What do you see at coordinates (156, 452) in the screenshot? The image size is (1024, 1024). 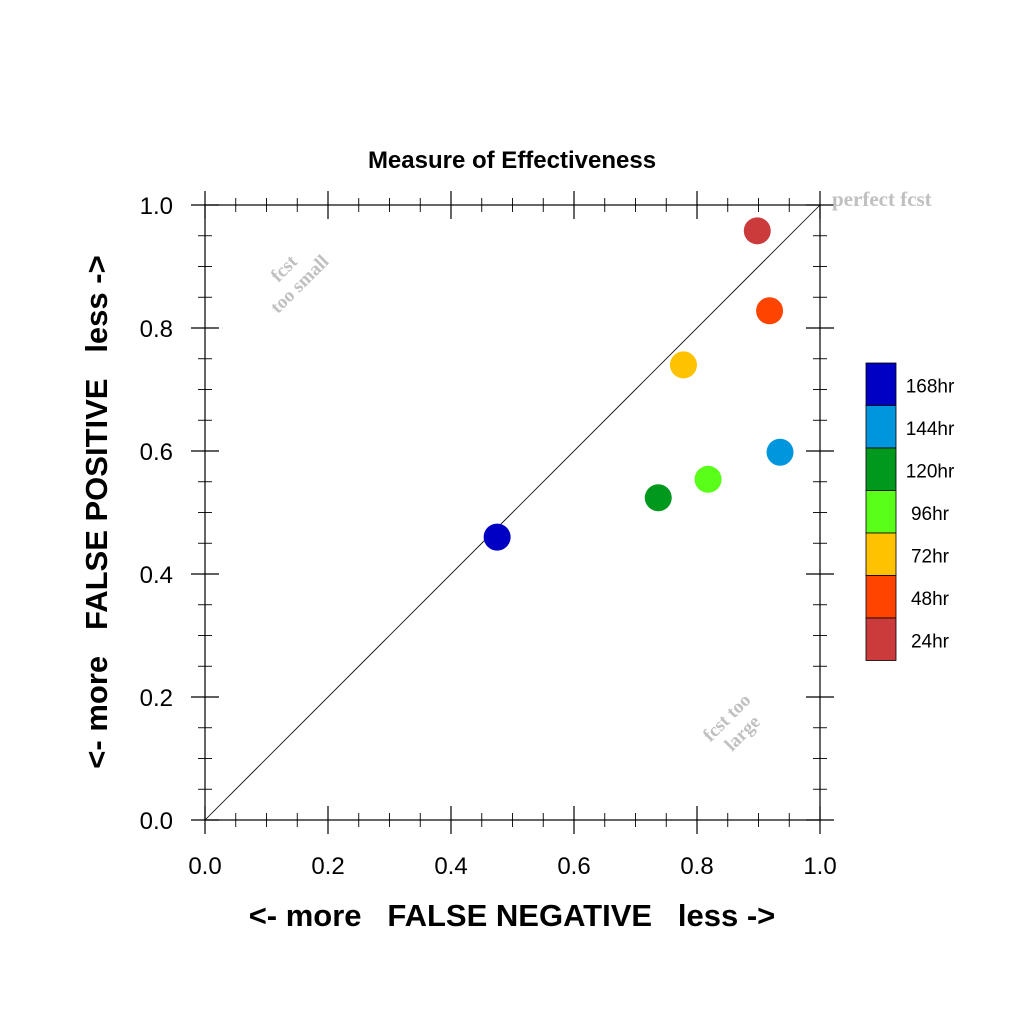 I see `y-tick-label: 0.6` at bounding box center [156, 452].